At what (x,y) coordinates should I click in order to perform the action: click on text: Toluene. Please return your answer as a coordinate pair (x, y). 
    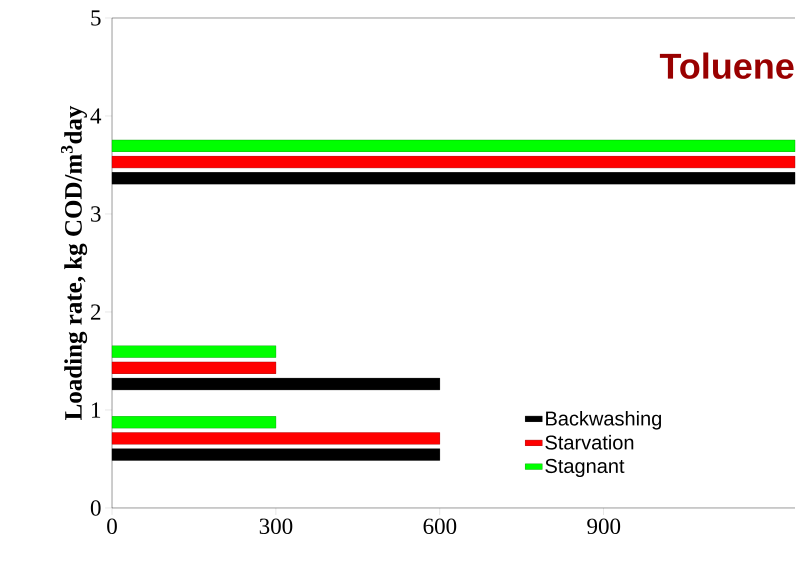
    Looking at the image, I should click on (727, 65).